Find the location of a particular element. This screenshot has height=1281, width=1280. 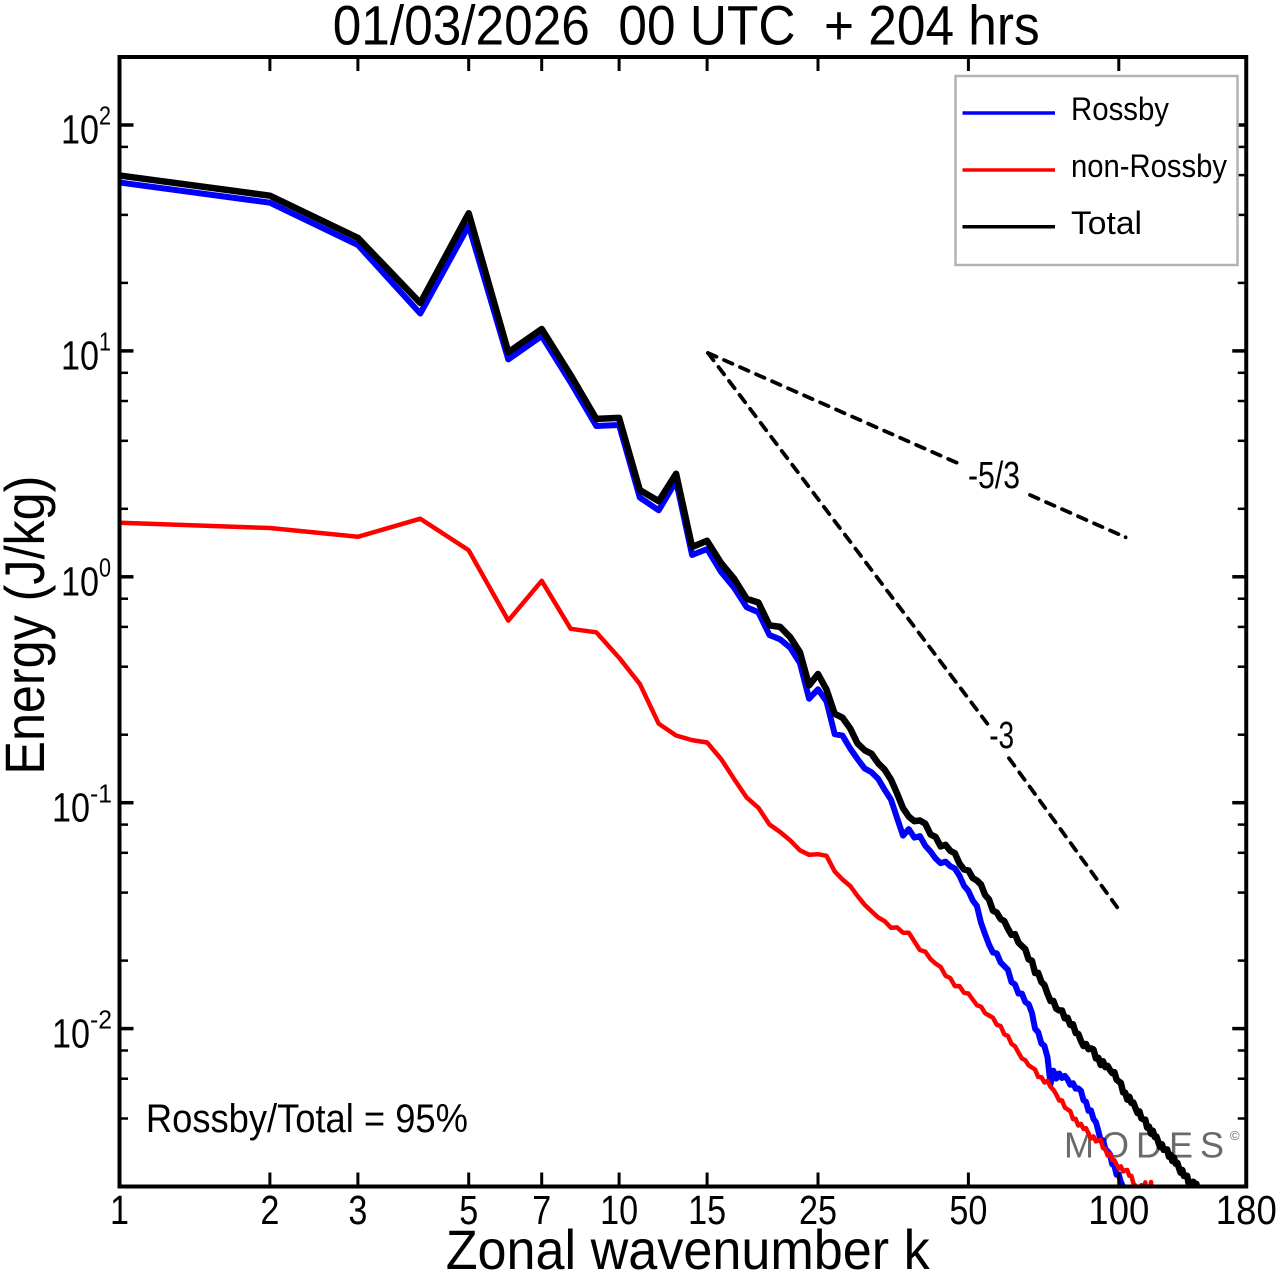

svg-text: 7 is located at coordinates (541, 1210).